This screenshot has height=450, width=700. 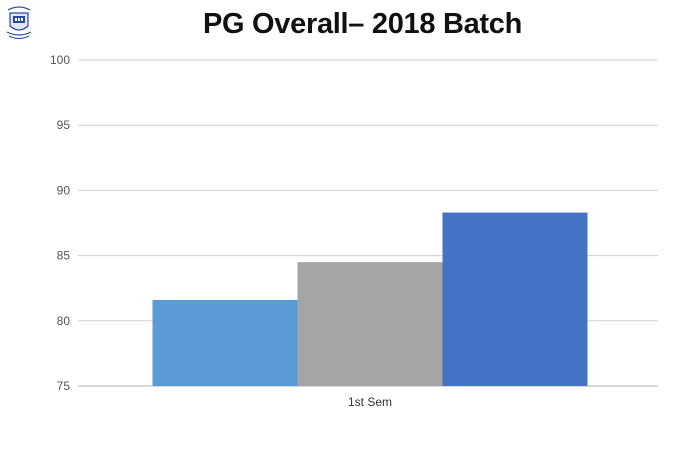 What do you see at coordinates (64, 386) in the screenshot?
I see `y-tick-label: 75` at bounding box center [64, 386].